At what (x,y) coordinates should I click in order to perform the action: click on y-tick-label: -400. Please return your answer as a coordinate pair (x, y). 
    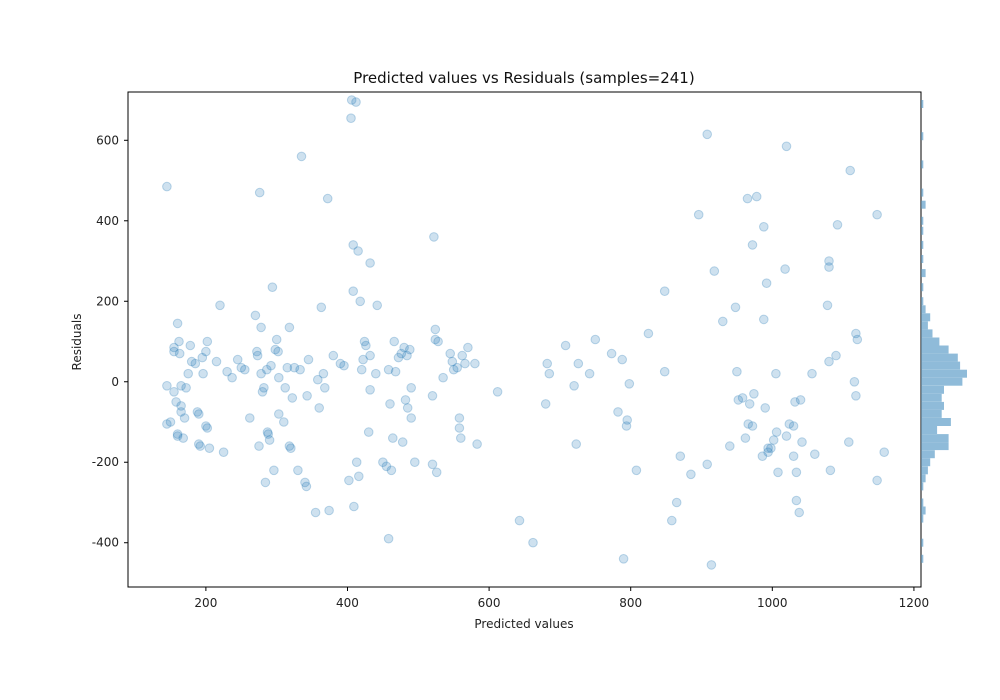
    Looking at the image, I should click on (105, 543).